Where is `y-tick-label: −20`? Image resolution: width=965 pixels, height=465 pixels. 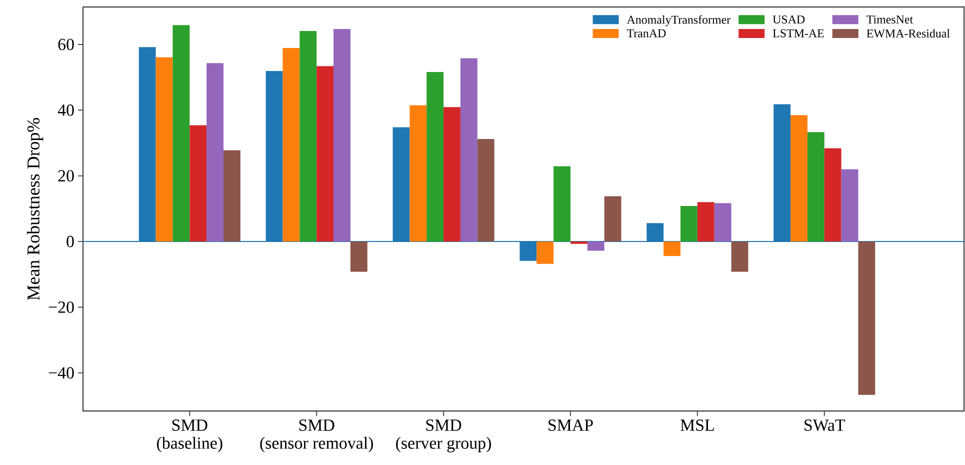
y-tick-label: −20 is located at coordinates (61, 307).